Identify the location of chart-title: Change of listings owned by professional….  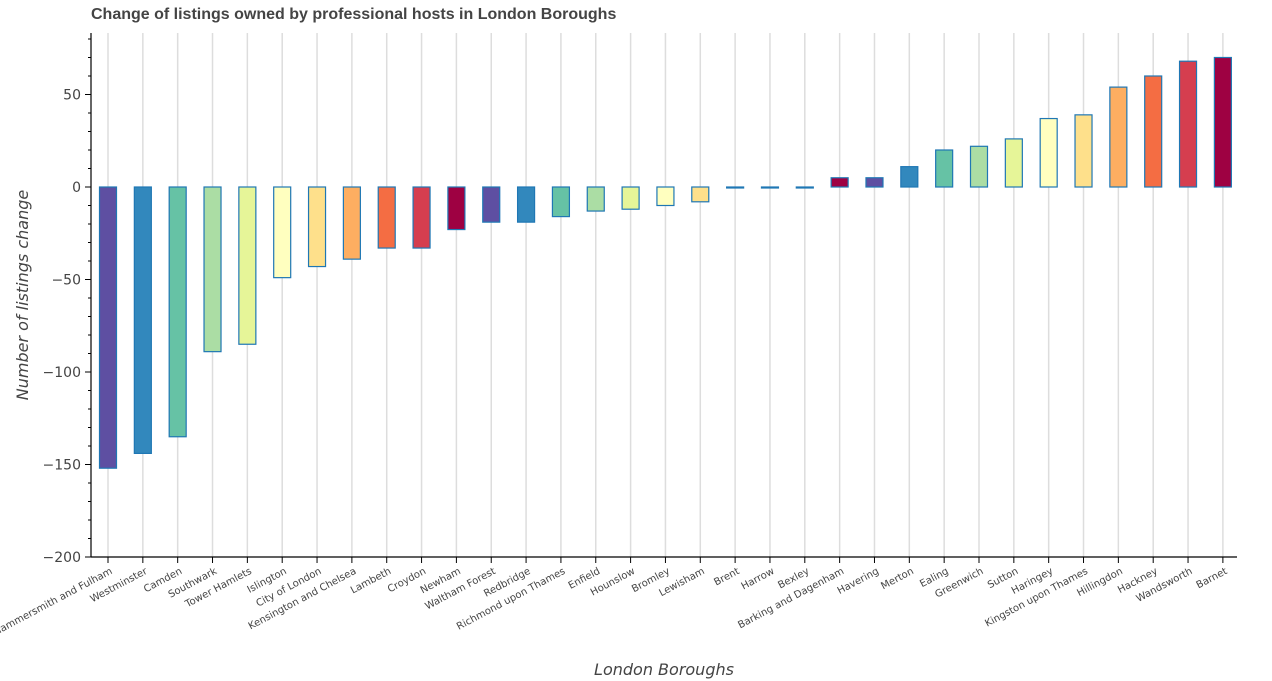
(354, 14).